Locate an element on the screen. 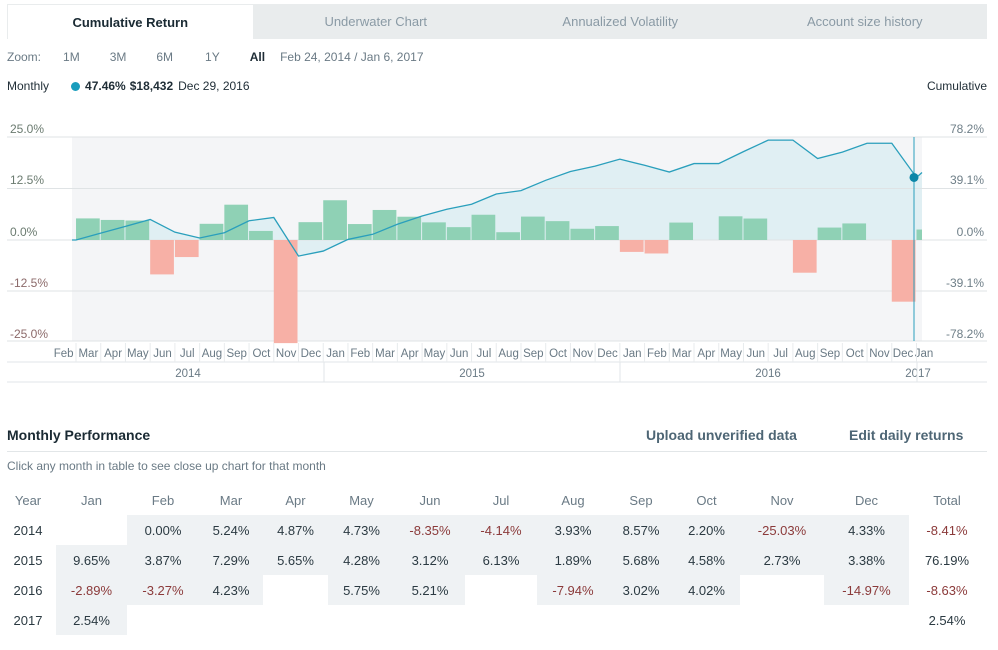  month-cell: 1.89% is located at coordinates (573, 560).